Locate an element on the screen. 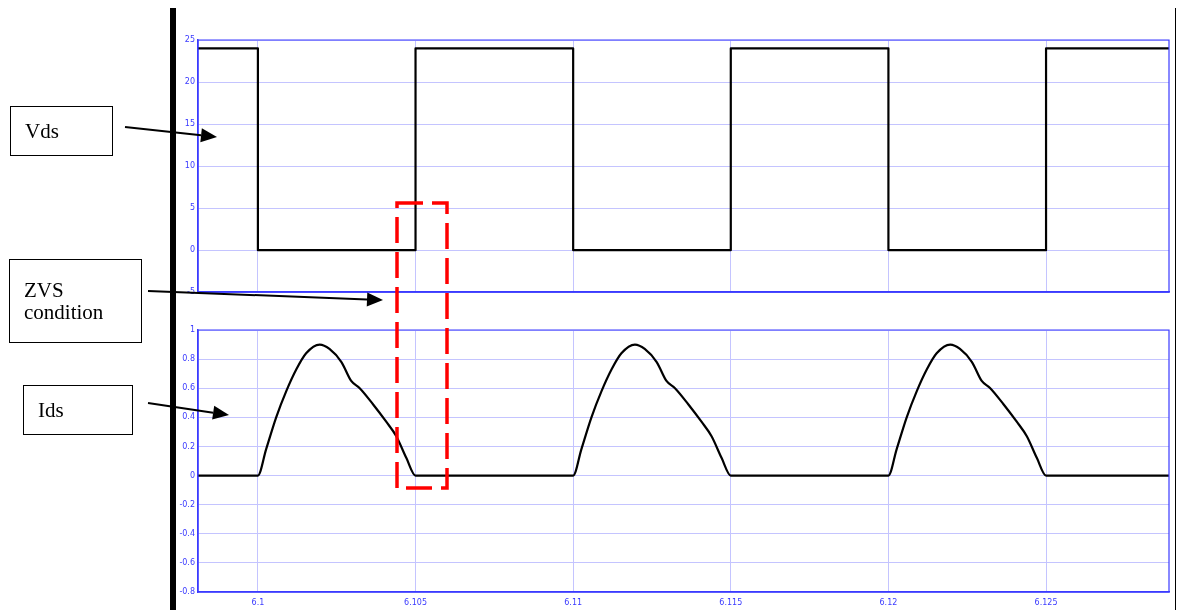 This screenshot has width=1179, height=610. y-tick-label: -0.6 is located at coordinates (187, 562).